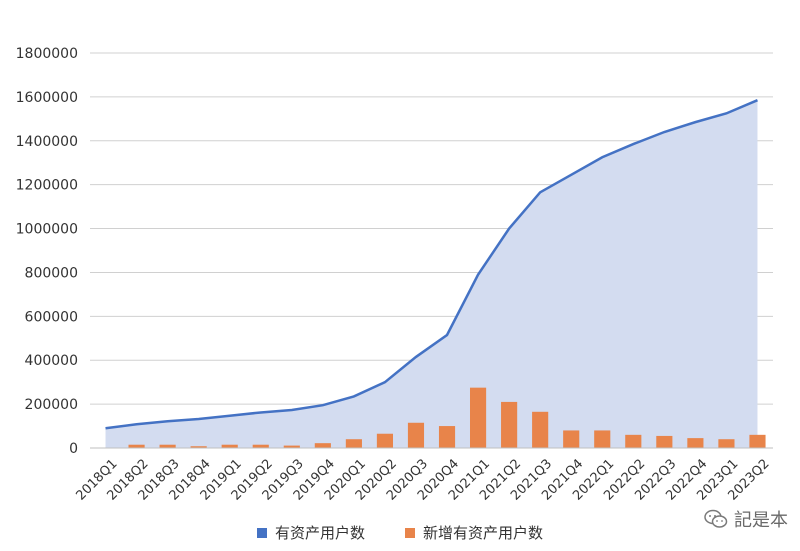 Image resolution: width=800 pixels, height=551 pixels. What do you see at coordinates (47, 186) in the screenshot?
I see `y-tick-label: 1200000` at bounding box center [47, 186].